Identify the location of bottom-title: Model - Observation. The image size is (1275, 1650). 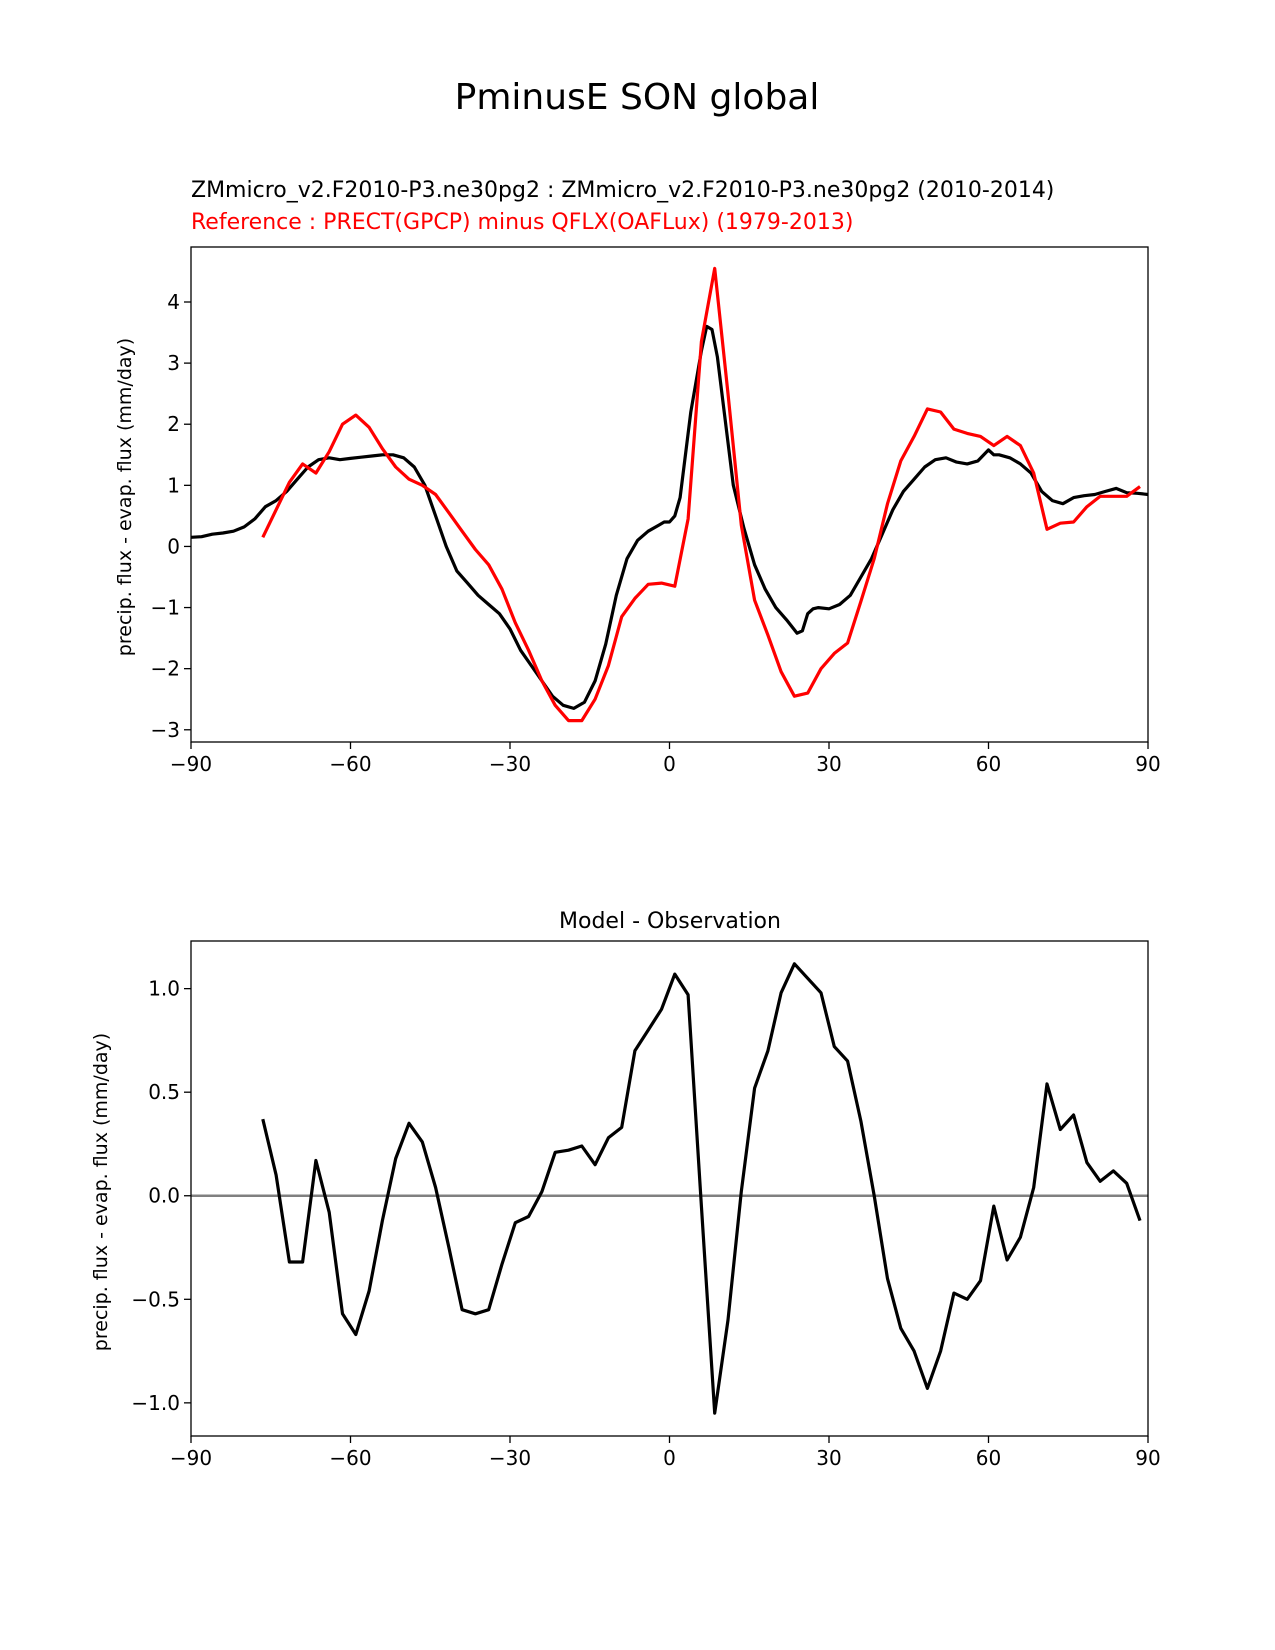
(670, 921).